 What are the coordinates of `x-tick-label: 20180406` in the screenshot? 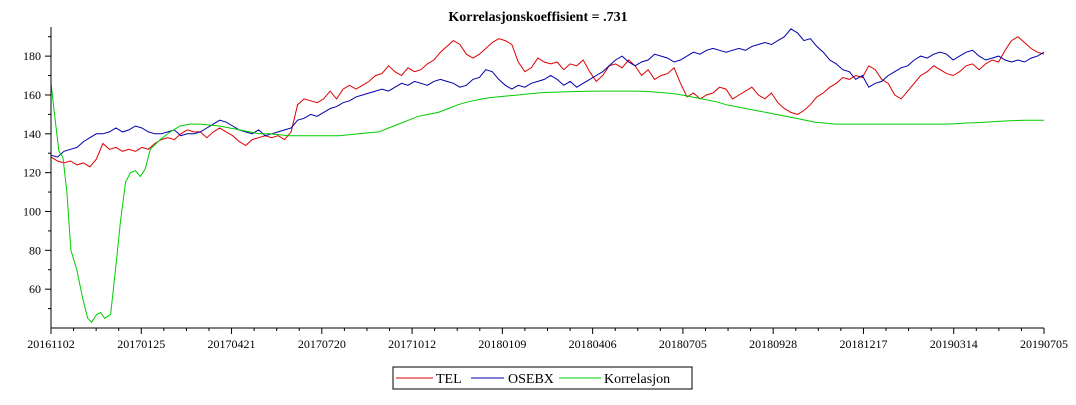 It's located at (593, 344).